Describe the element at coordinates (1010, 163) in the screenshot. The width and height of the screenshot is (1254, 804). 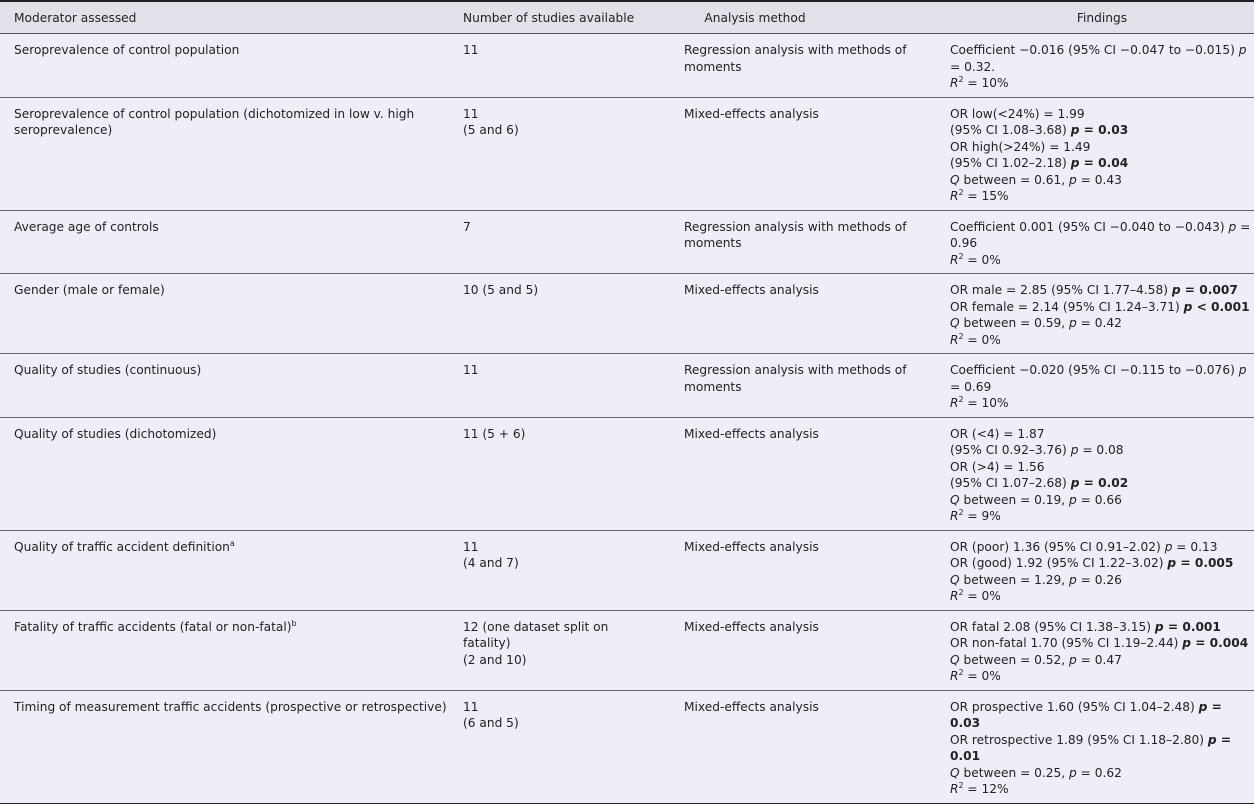
I see `findings-segment: (95% CI 1.02–2.18)` at that location.